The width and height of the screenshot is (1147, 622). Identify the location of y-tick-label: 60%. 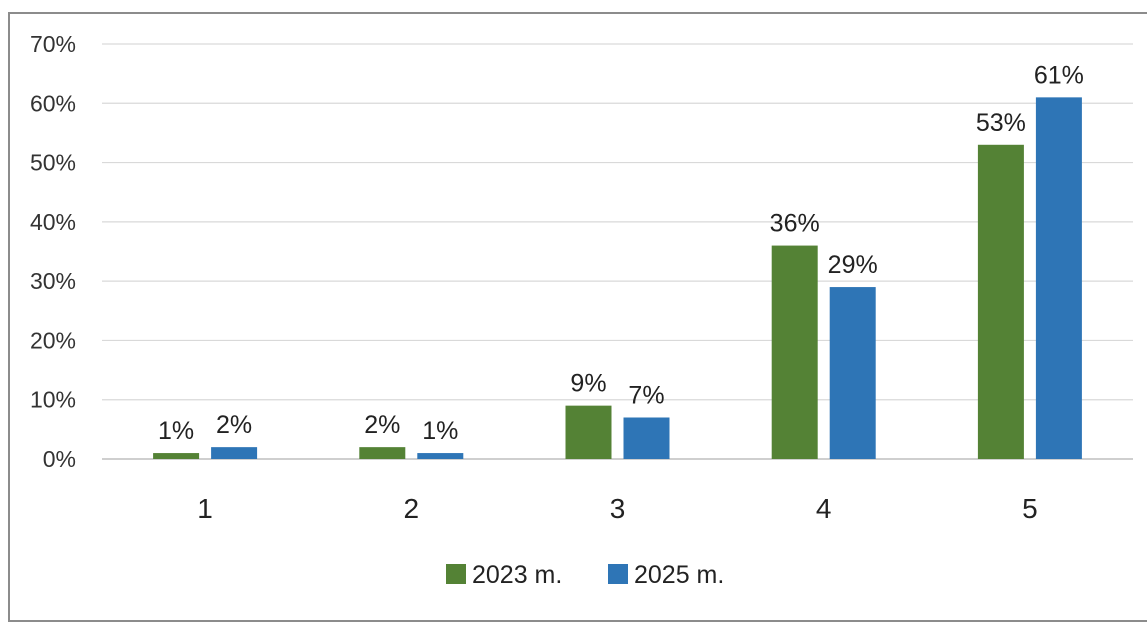
(53, 103).